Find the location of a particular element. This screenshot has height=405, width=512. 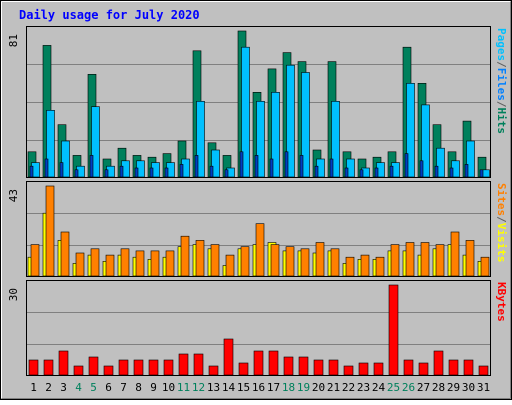

x-tick-label-day-14: 14 is located at coordinates (229, 387).